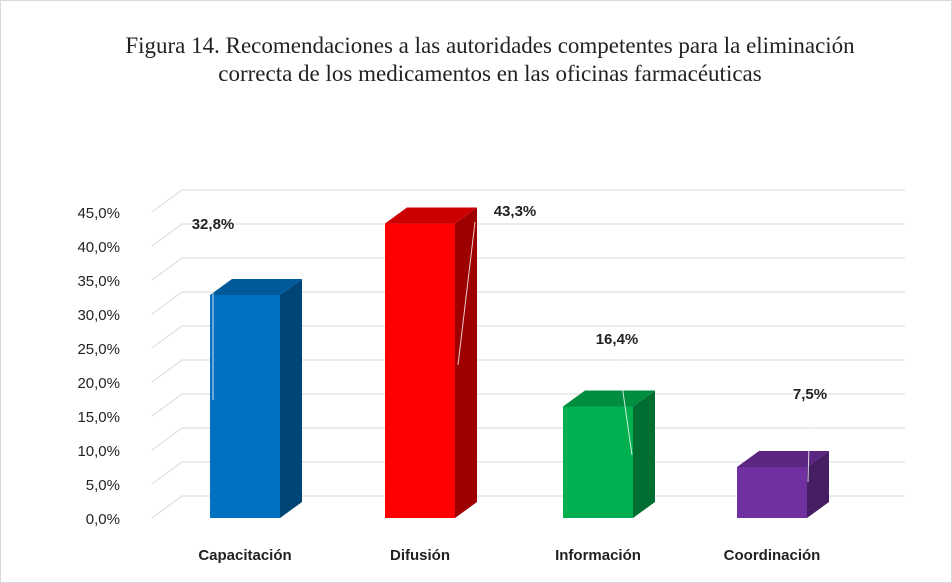  I want to click on y-tick-label: 30,0%, so click(98, 315).